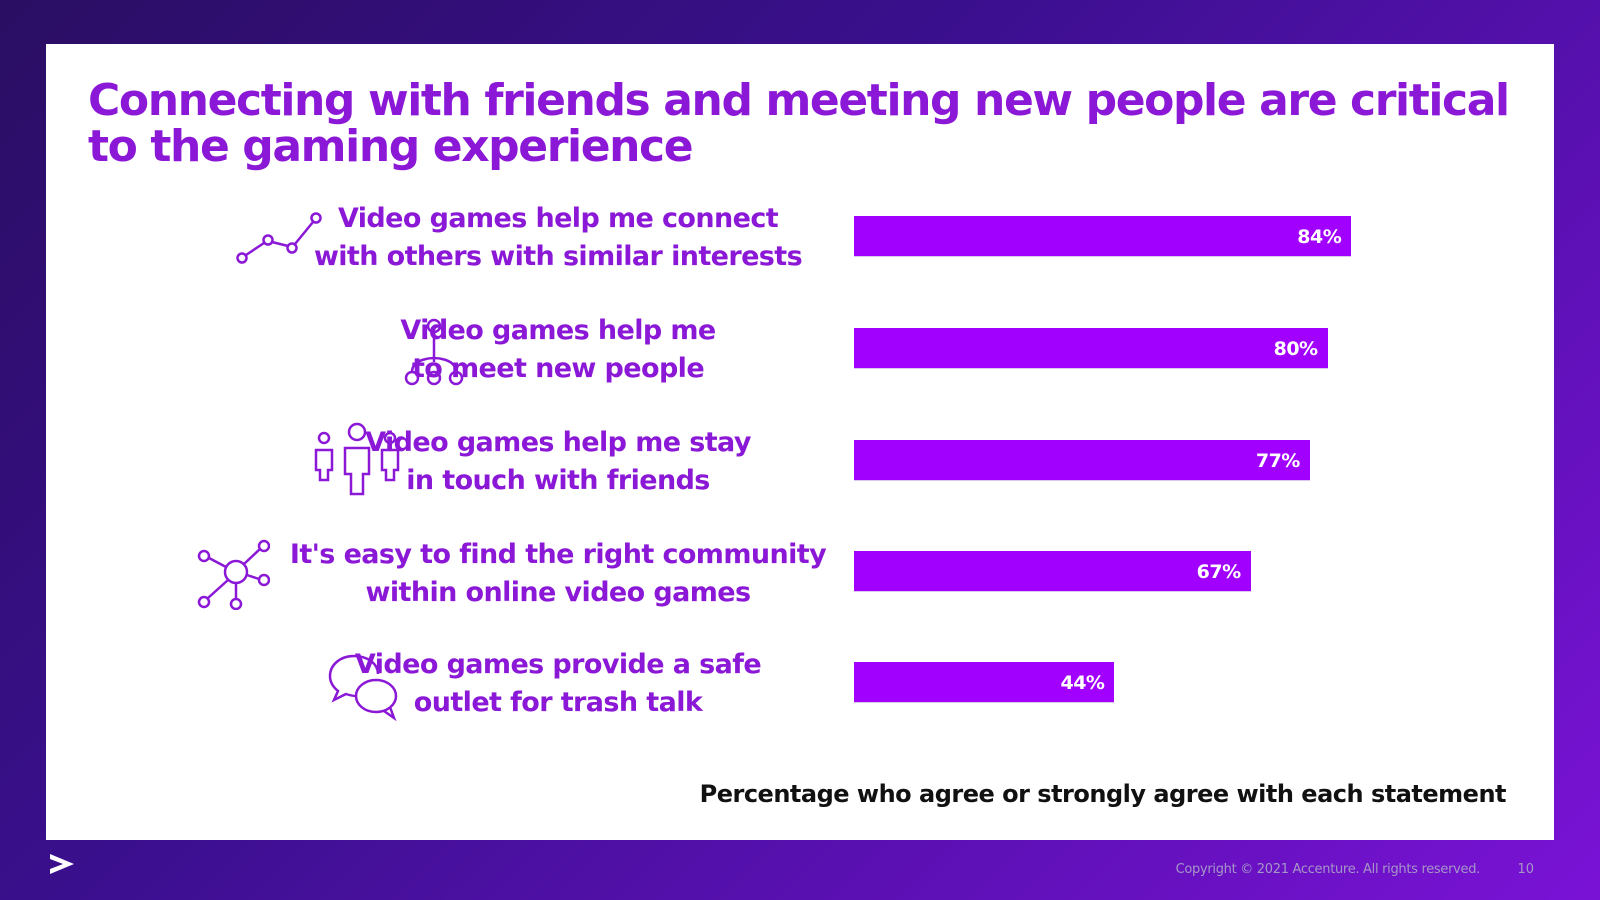  Describe the element at coordinates (1082, 683) in the screenshot. I see `bar-5-value-label: 44%` at that location.